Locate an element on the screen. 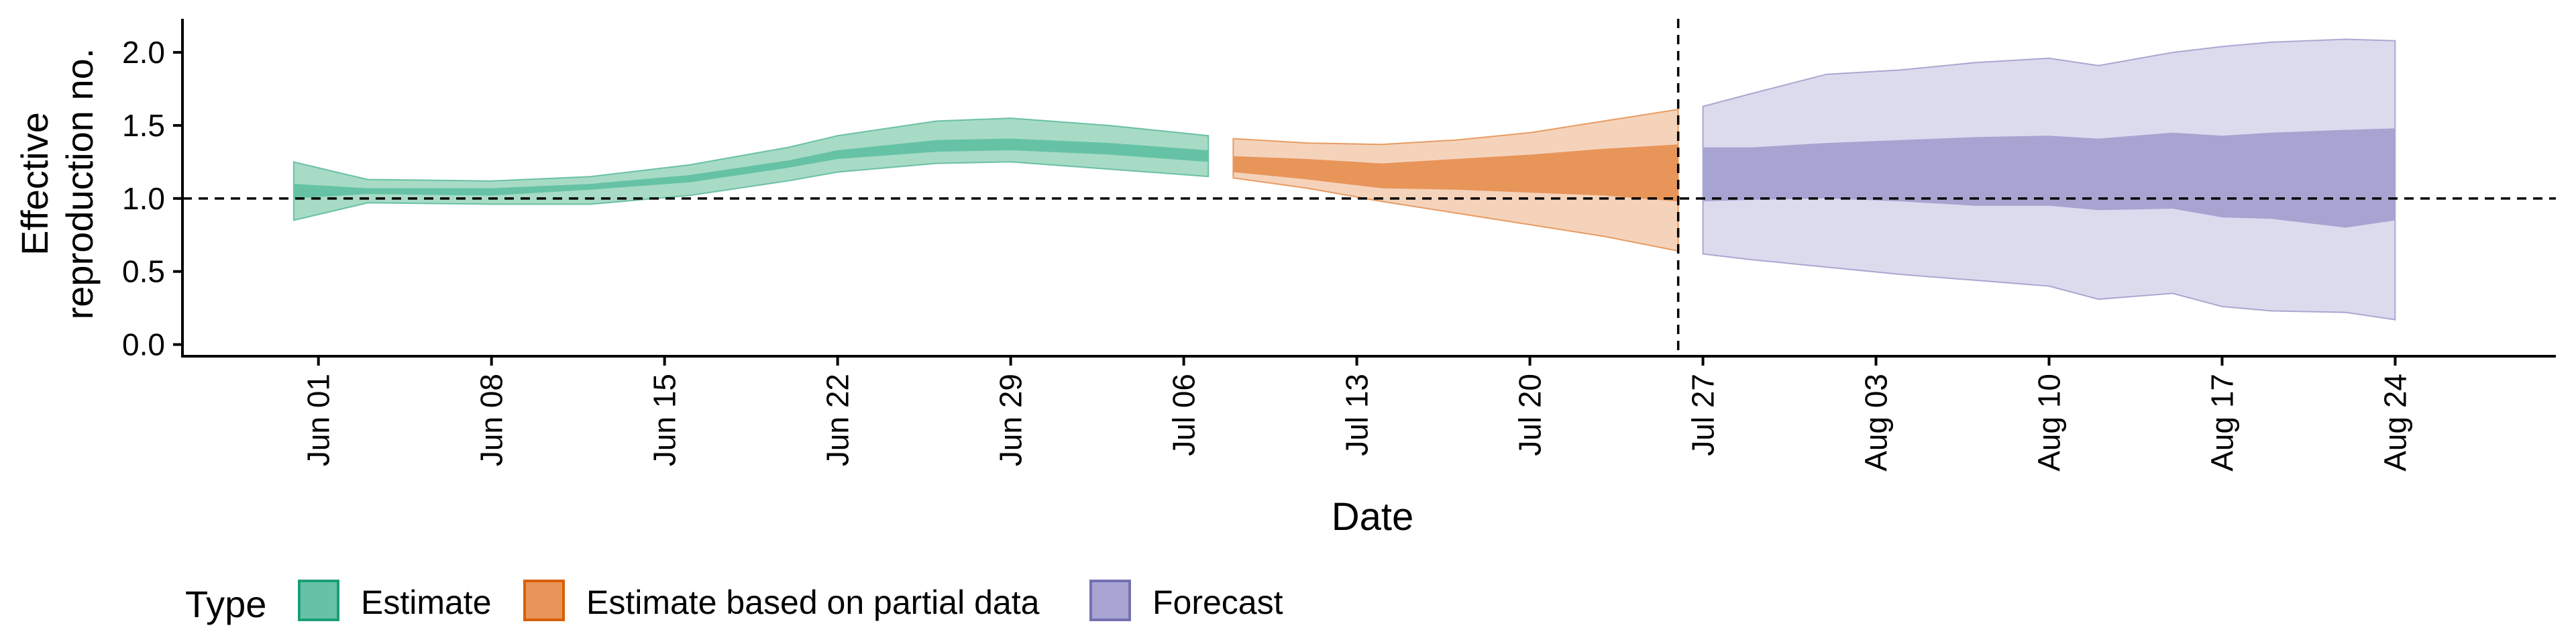  legend-key-estimate is located at coordinates (318, 600).